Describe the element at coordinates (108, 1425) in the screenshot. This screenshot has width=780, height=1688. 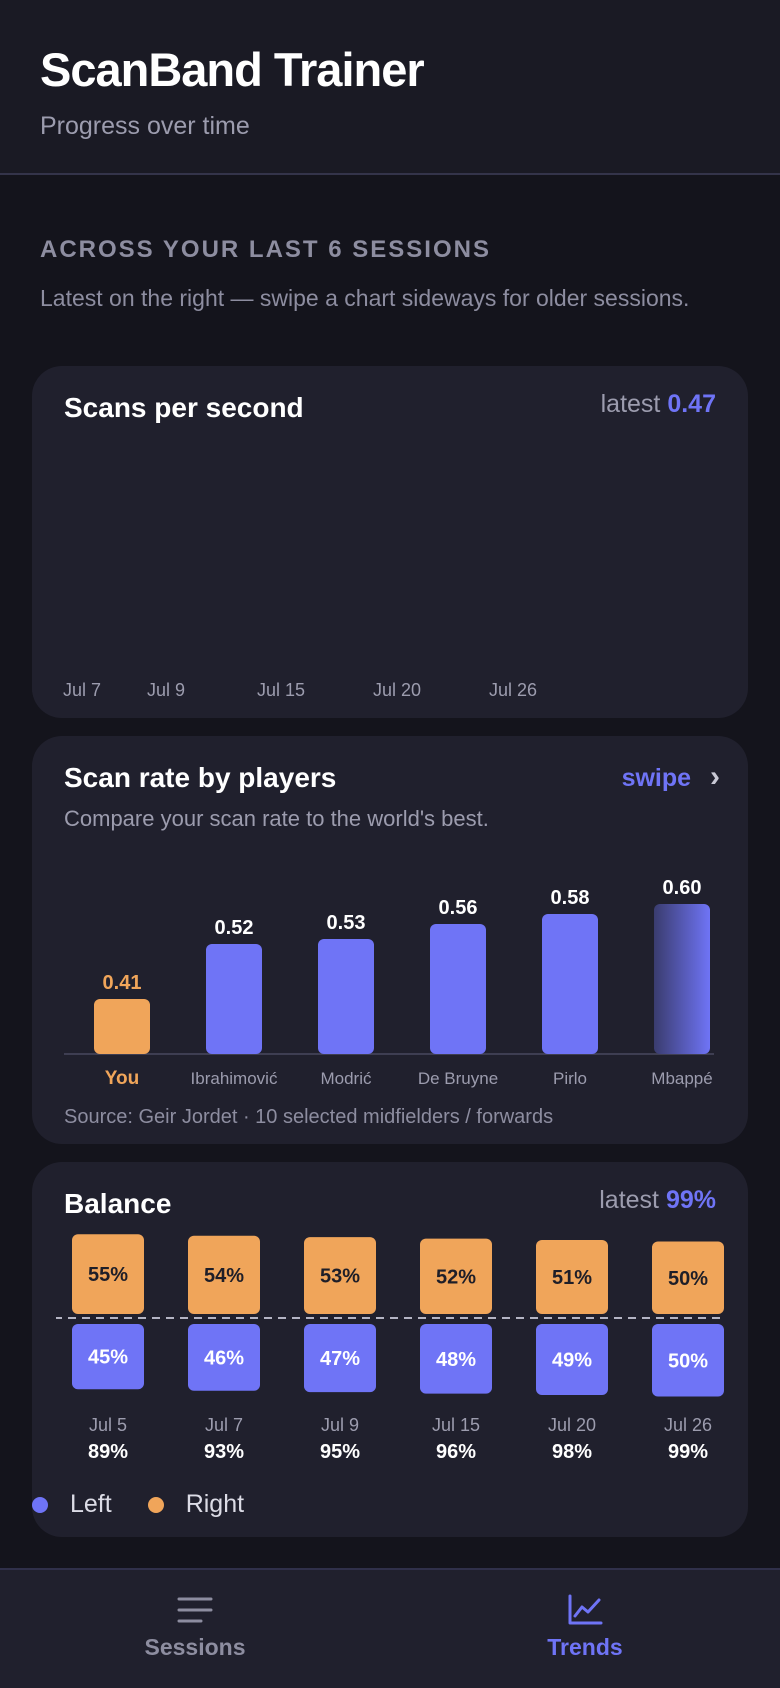
I see `balance-x-tick-label: Jul 5` at that location.